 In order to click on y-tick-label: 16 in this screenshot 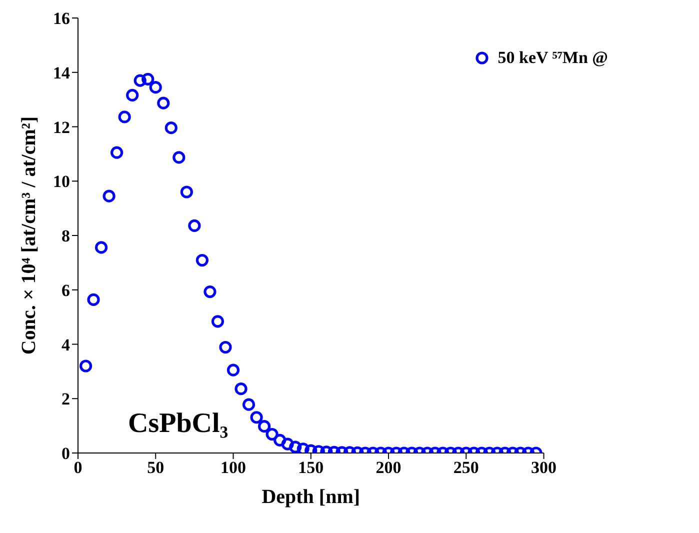, I will do `click(61, 18)`.